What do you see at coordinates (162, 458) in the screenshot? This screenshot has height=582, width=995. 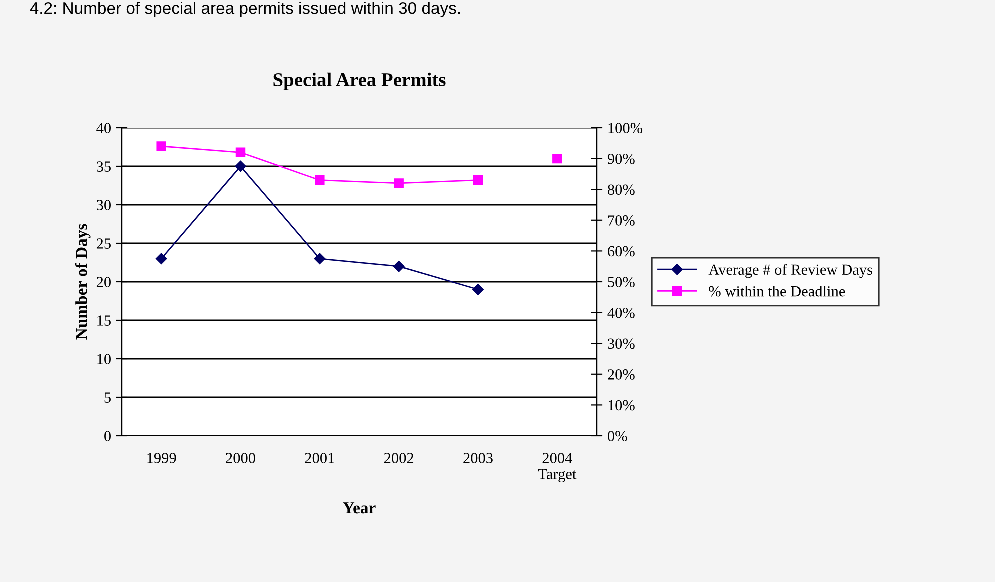 I see `x-tick-label: 1999` at bounding box center [162, 458].